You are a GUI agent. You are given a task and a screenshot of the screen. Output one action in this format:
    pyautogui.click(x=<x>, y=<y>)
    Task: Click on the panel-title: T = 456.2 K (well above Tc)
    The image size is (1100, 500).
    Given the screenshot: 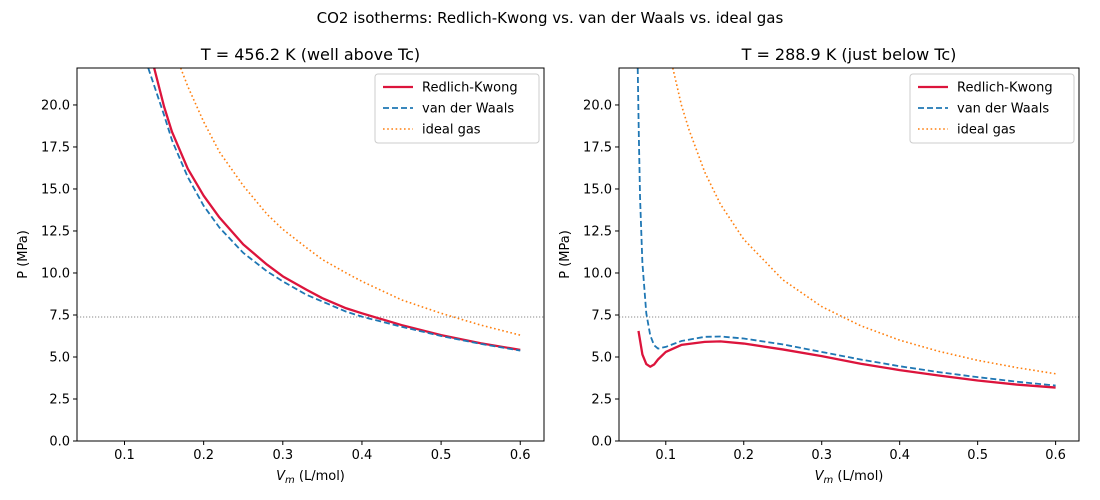 What is the action you would take?
    pyautogui.click(x=310, y=54)
    